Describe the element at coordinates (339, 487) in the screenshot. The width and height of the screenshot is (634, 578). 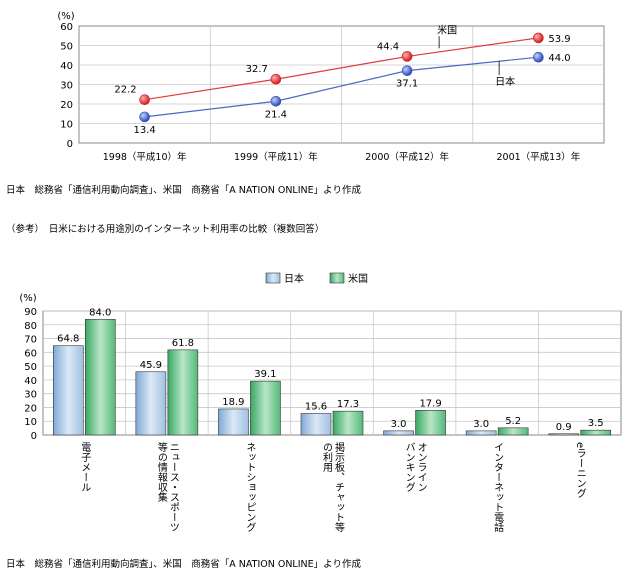
I see `bar-category-label: 掲示板、チャット等` at that location.